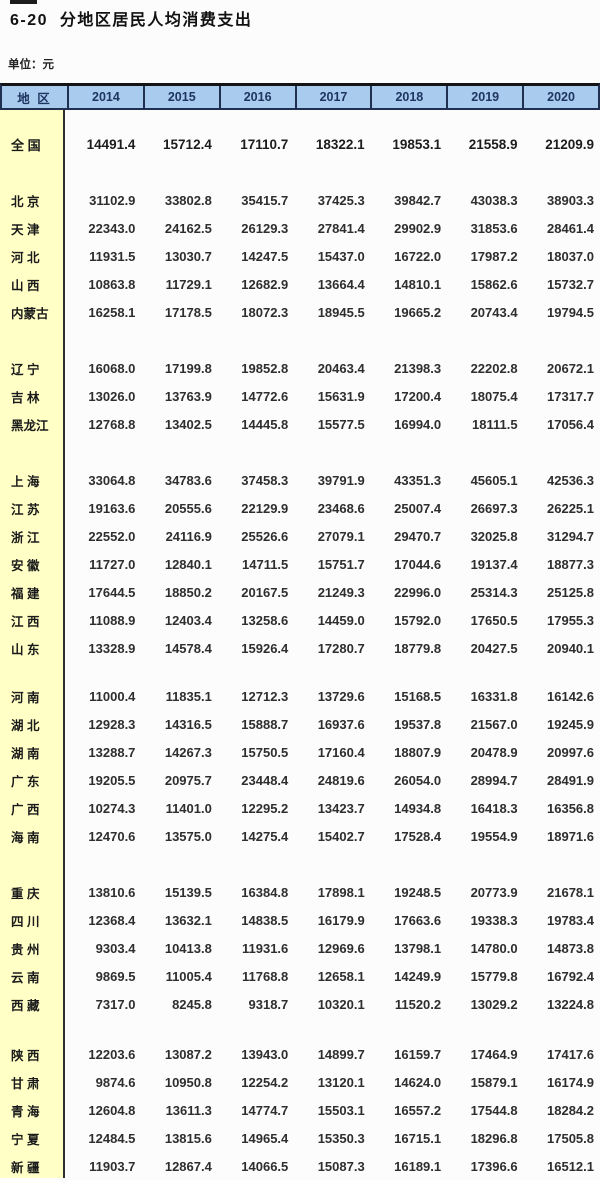 Image resolution: width=600 pixels, height=1180 pixels. Describe the element at coordinates (25, 537) in the screenshot. I see `region-cell: 浙 江` at that location.